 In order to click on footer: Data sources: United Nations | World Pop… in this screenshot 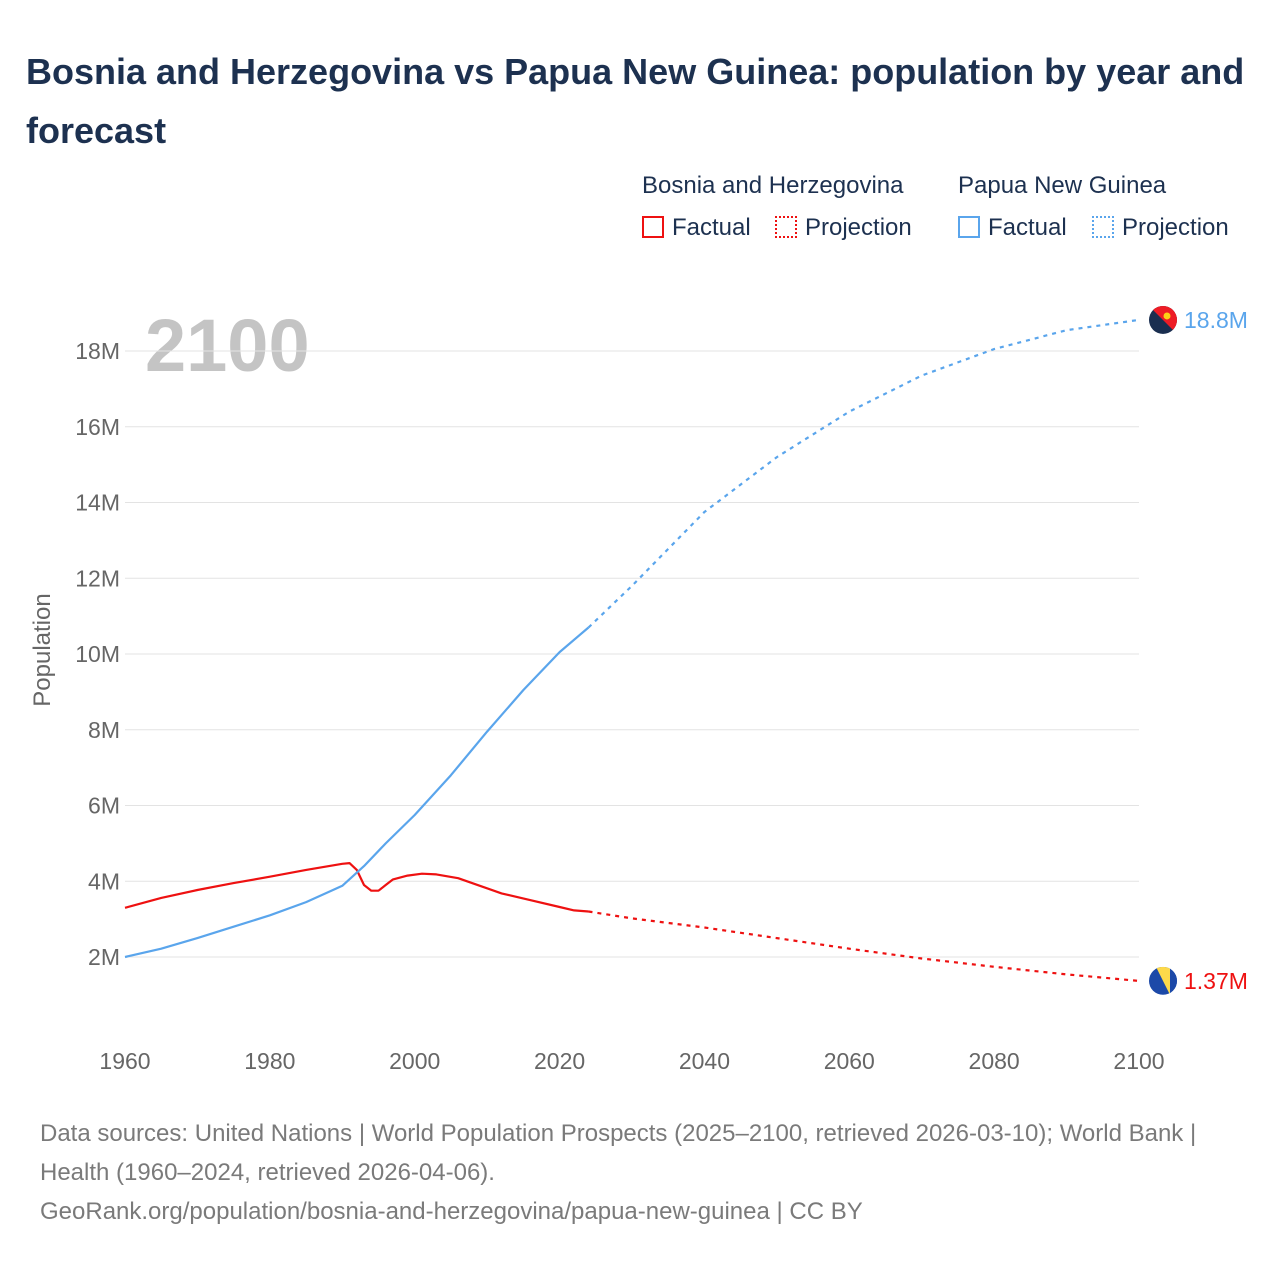, I will do `click(640, 1172)`.